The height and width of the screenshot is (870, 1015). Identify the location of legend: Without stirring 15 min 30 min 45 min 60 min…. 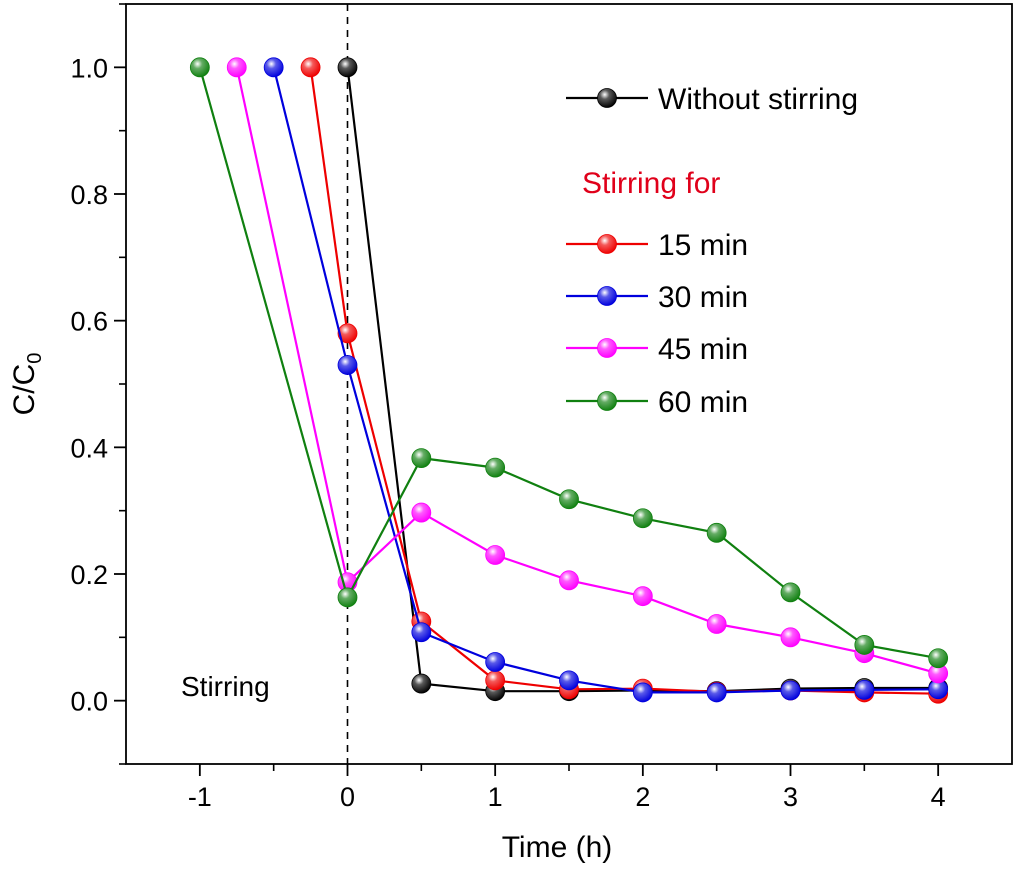
(712, 251).